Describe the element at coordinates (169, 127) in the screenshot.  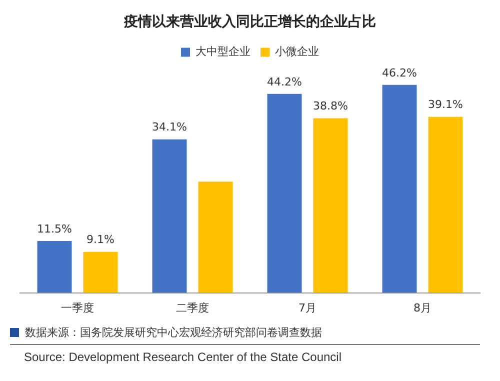
I see `data-label: 34.1%` at that location.